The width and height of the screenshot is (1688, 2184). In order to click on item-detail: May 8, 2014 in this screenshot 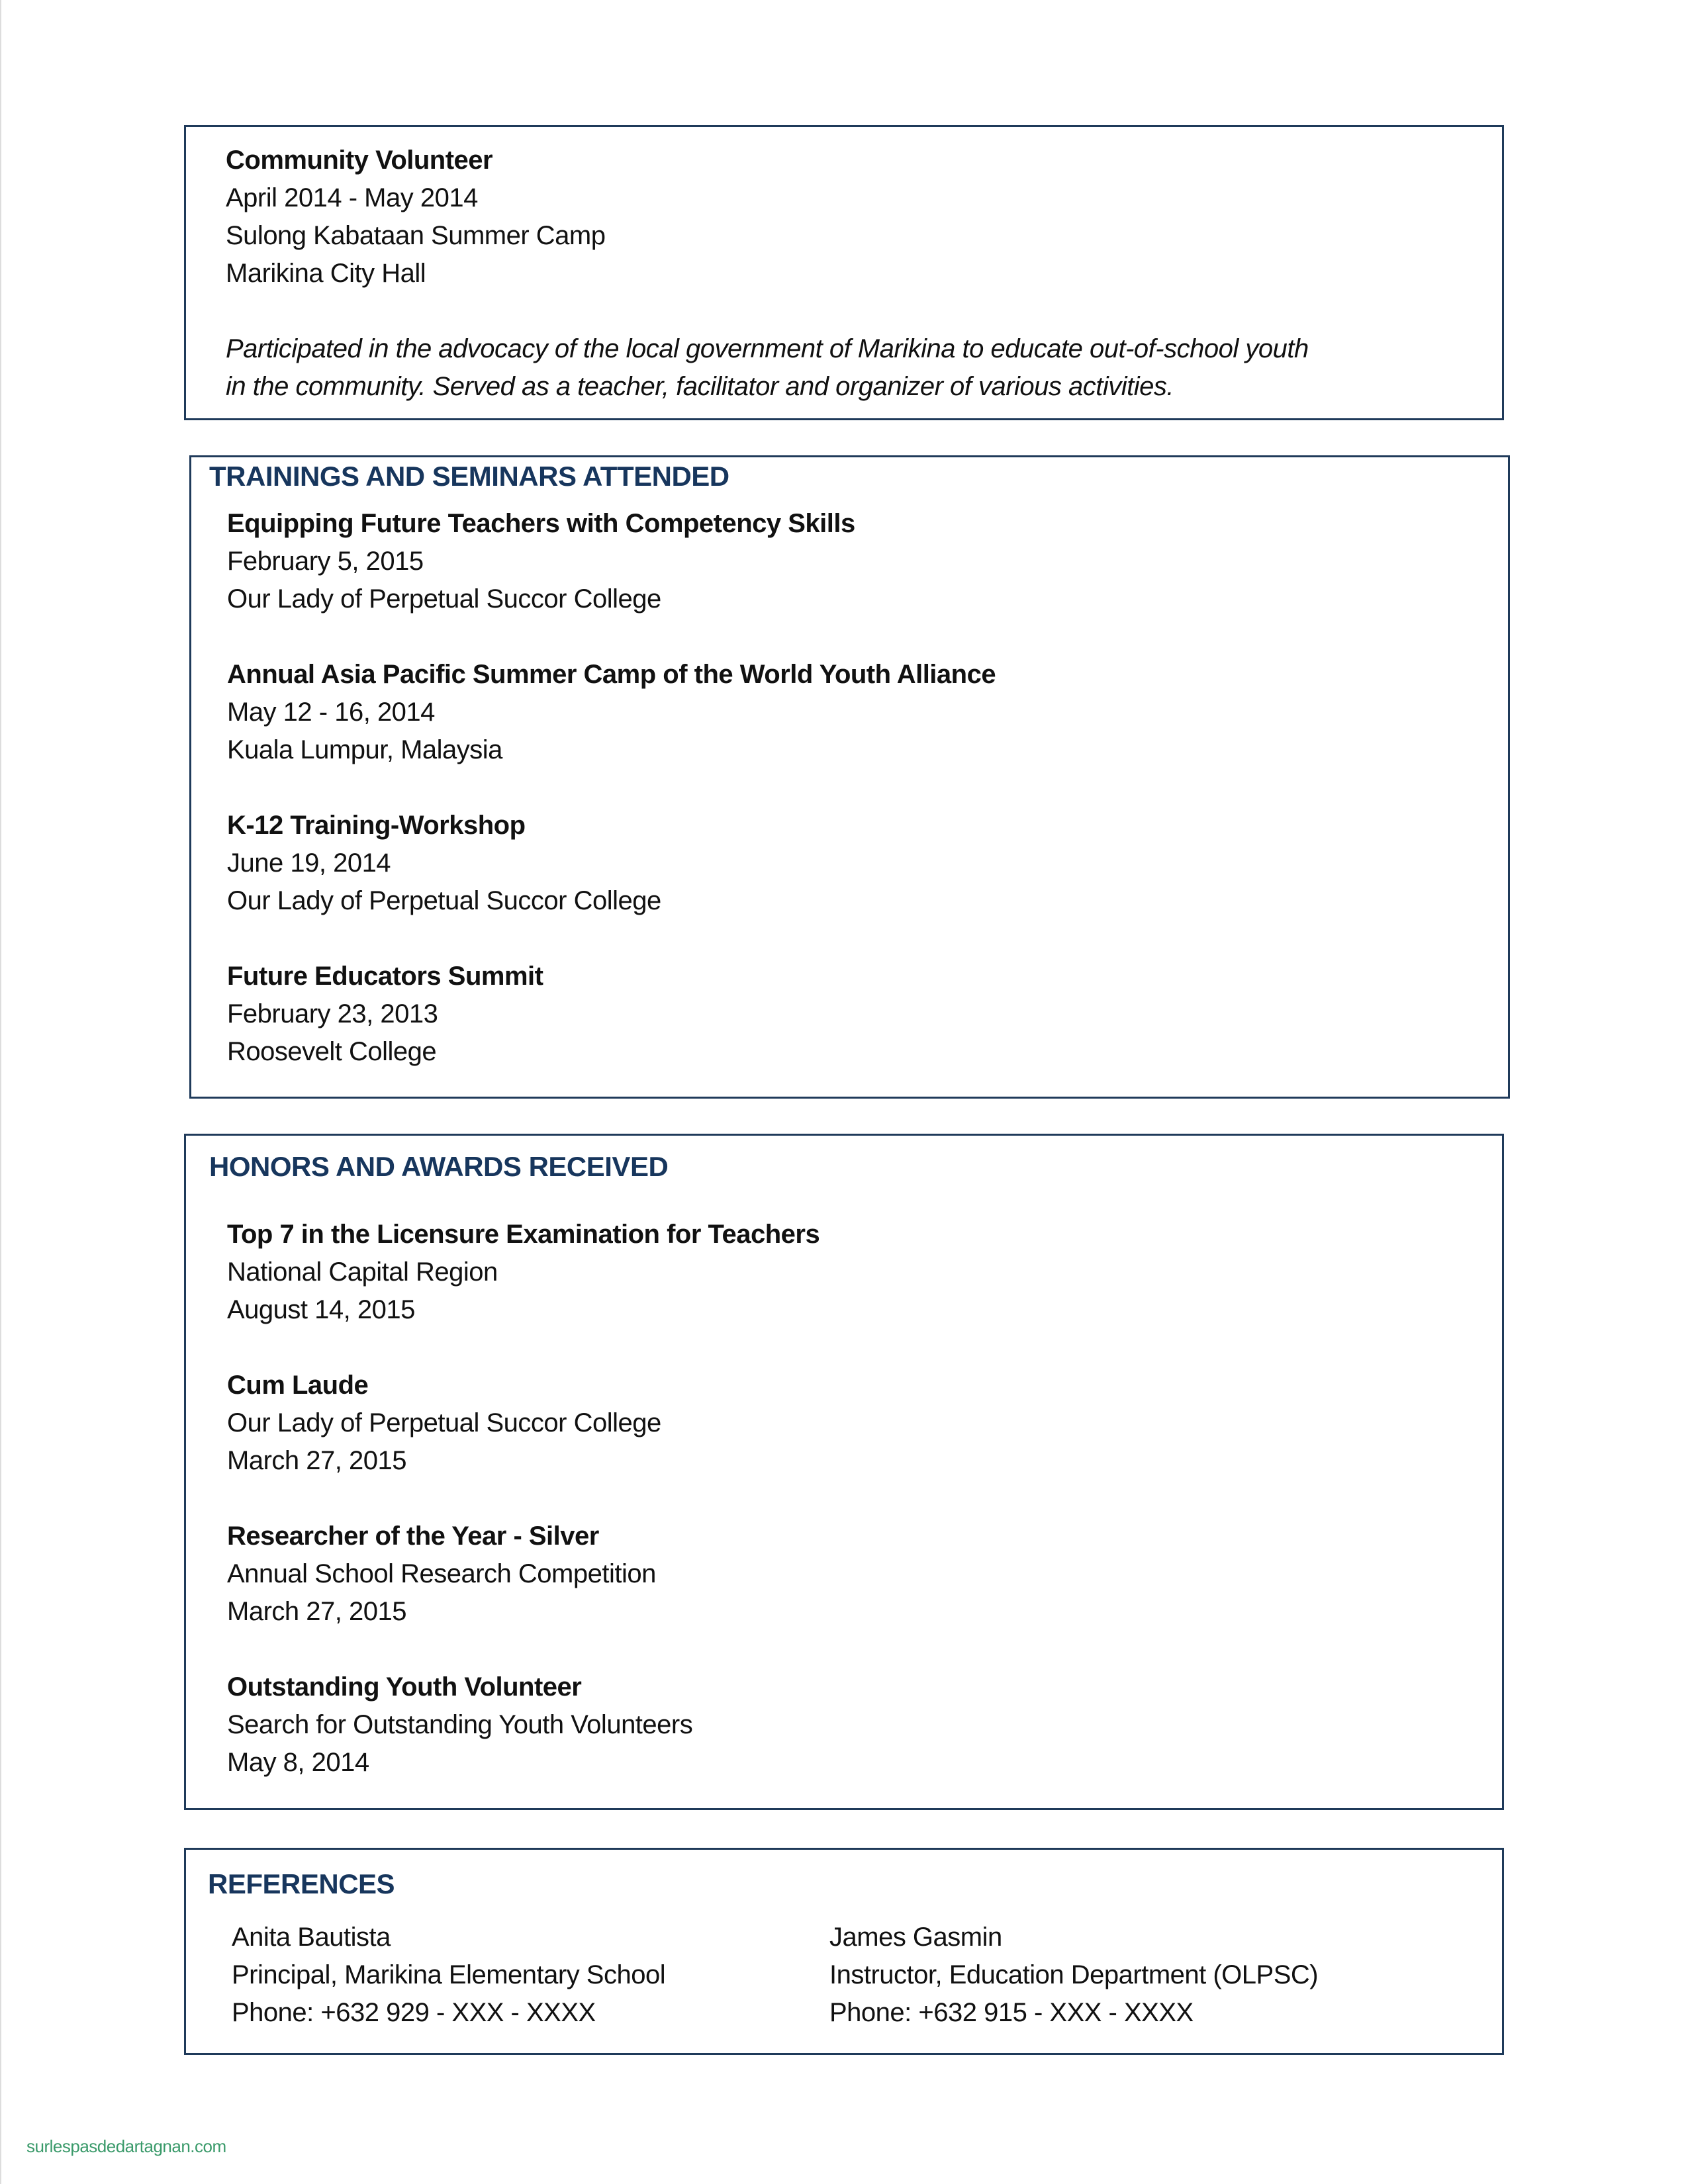, I will do `click(298, 1763)`.